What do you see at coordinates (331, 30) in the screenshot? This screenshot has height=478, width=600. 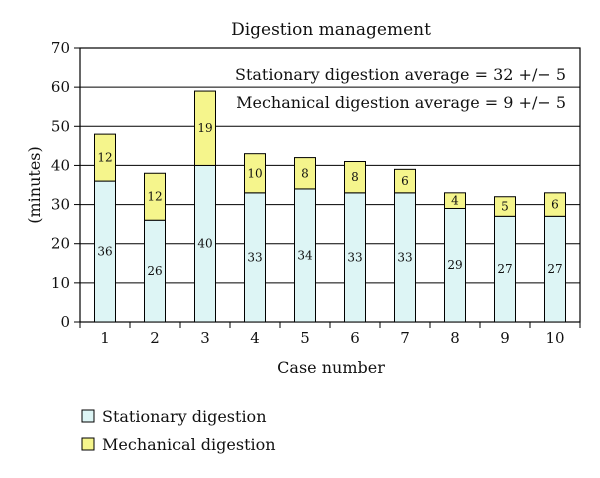 I see `chart-title: Digestion management` at bounding box center [331, 30].